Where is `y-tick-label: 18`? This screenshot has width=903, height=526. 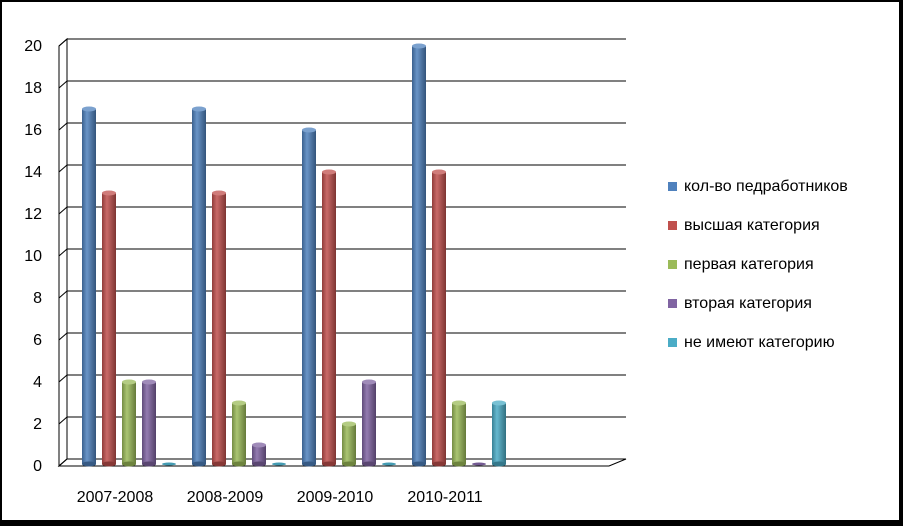 y-tick-label: 18 is located at coordinates (33, 88).